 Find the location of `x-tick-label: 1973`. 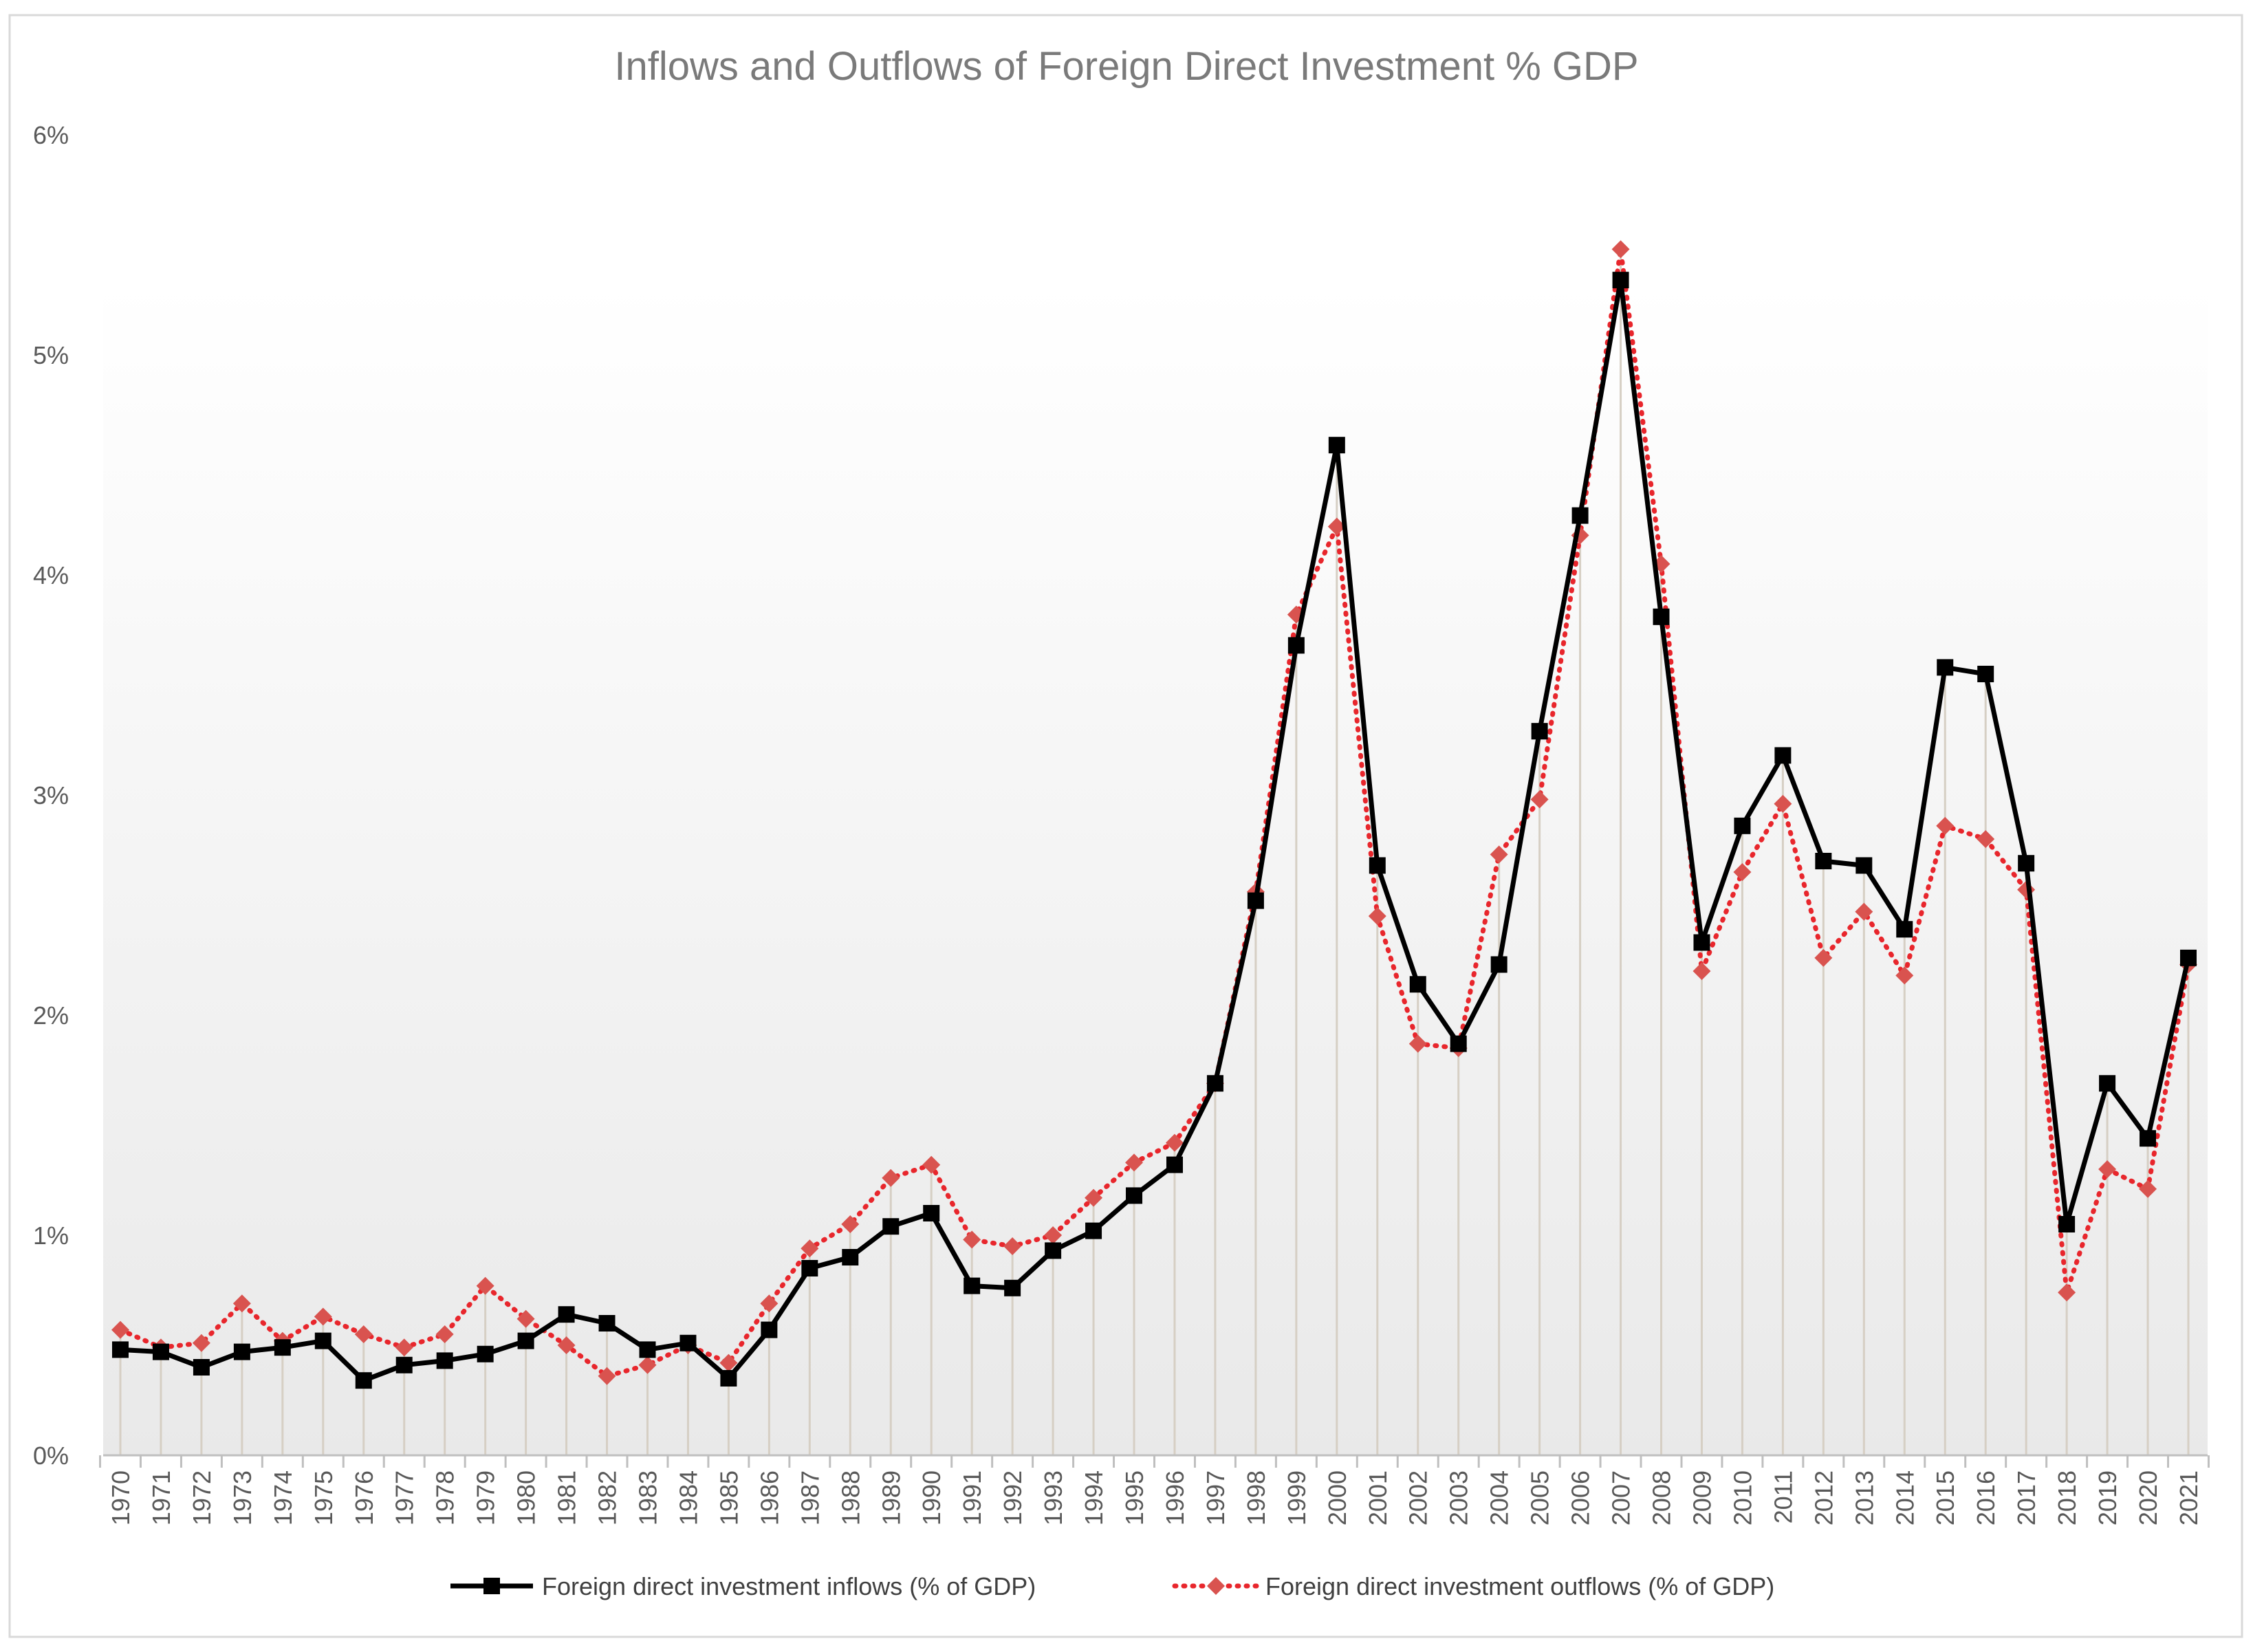

x-tick-label: 1973 is located at coordinates (242, 1497).